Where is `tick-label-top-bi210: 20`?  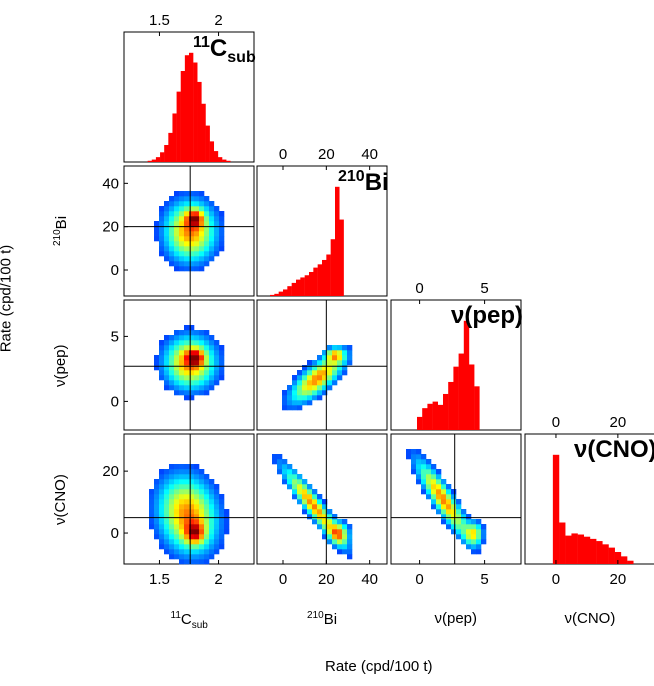 tick-label-top-bi210: 20 is located at coordinates (326, 154).